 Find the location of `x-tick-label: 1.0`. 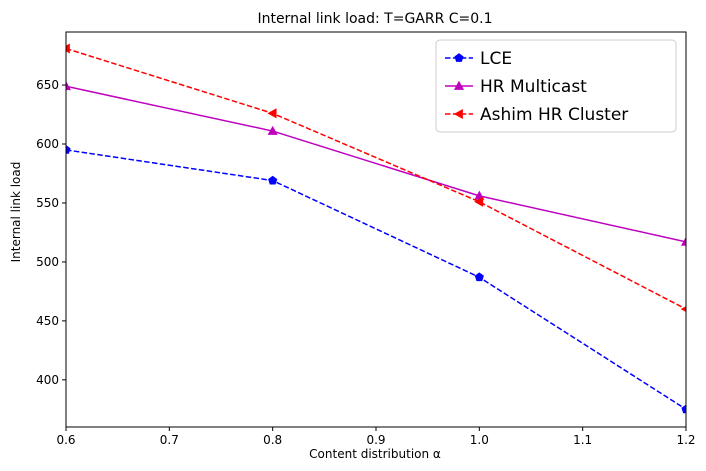

x-tick-label: 1.0 is located at coordinates (479, 440).